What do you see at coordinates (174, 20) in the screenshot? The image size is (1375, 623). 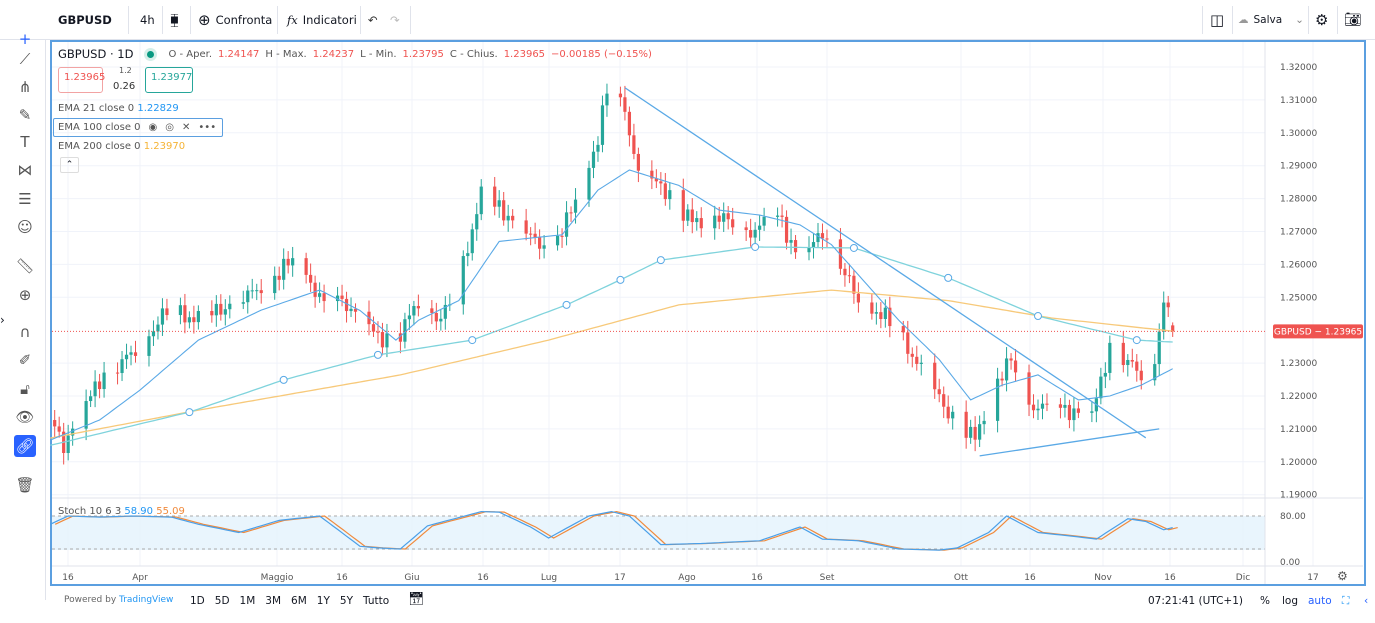 I see `candles-icon: ⧯` at bounding box center [174, 20].